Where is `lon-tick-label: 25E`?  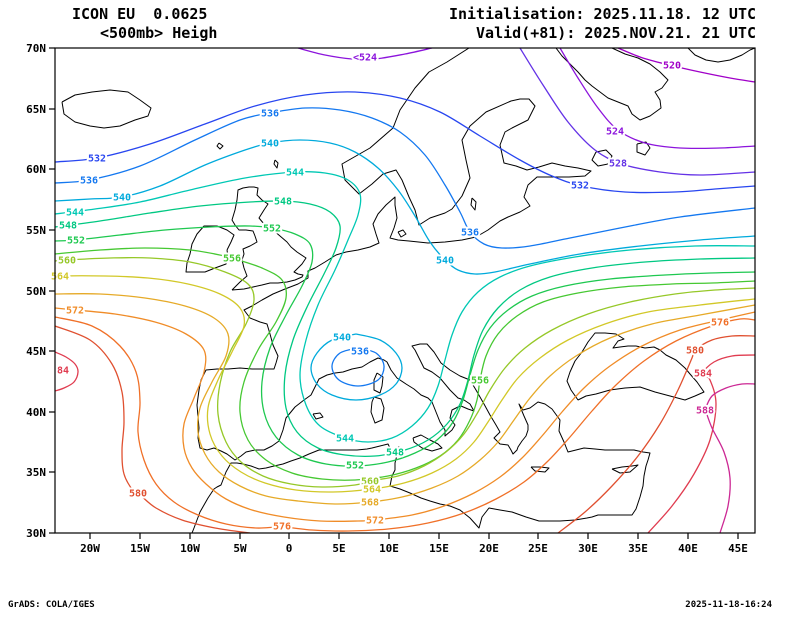 lon-tick-label: 25E is located at coordinates (538, 548).